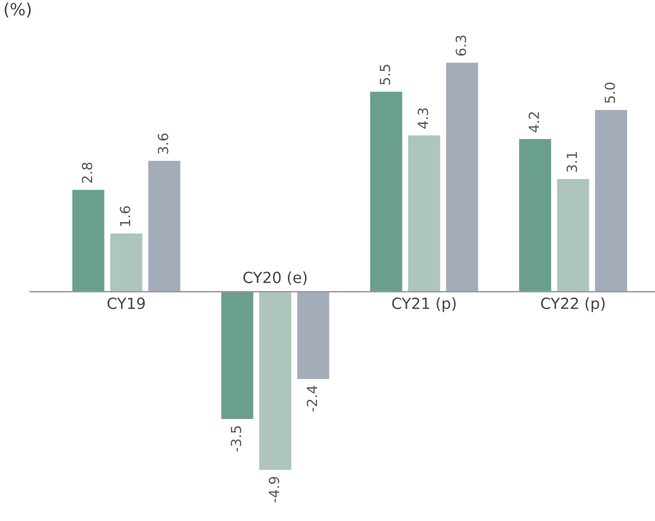  I want to click on y-axis-title: (%), so click(17, 10).